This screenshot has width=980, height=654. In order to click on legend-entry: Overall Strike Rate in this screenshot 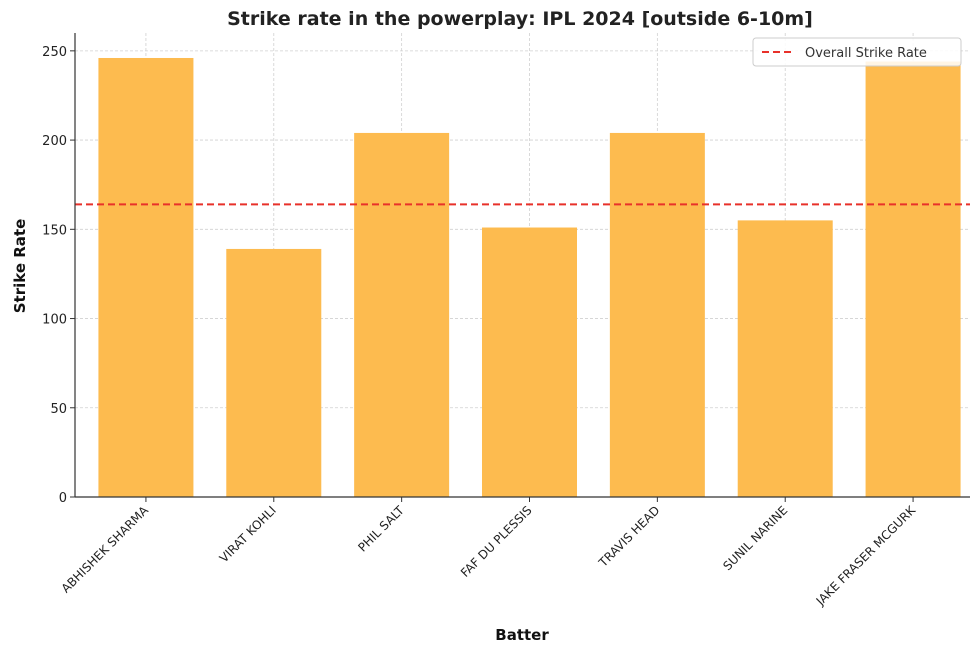, I will do `click(866, 53)`.